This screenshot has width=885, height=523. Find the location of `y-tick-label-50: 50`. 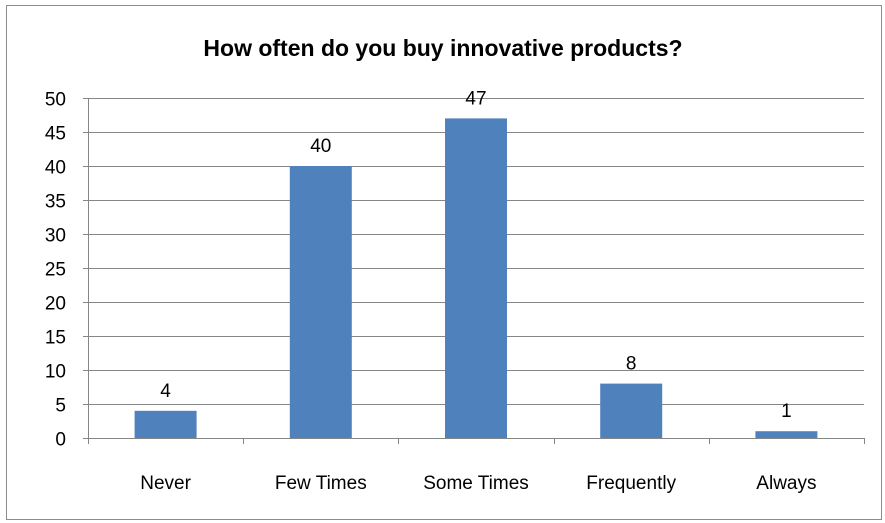

y-tick-label-50: 50 is located at coordinates (55, 100).